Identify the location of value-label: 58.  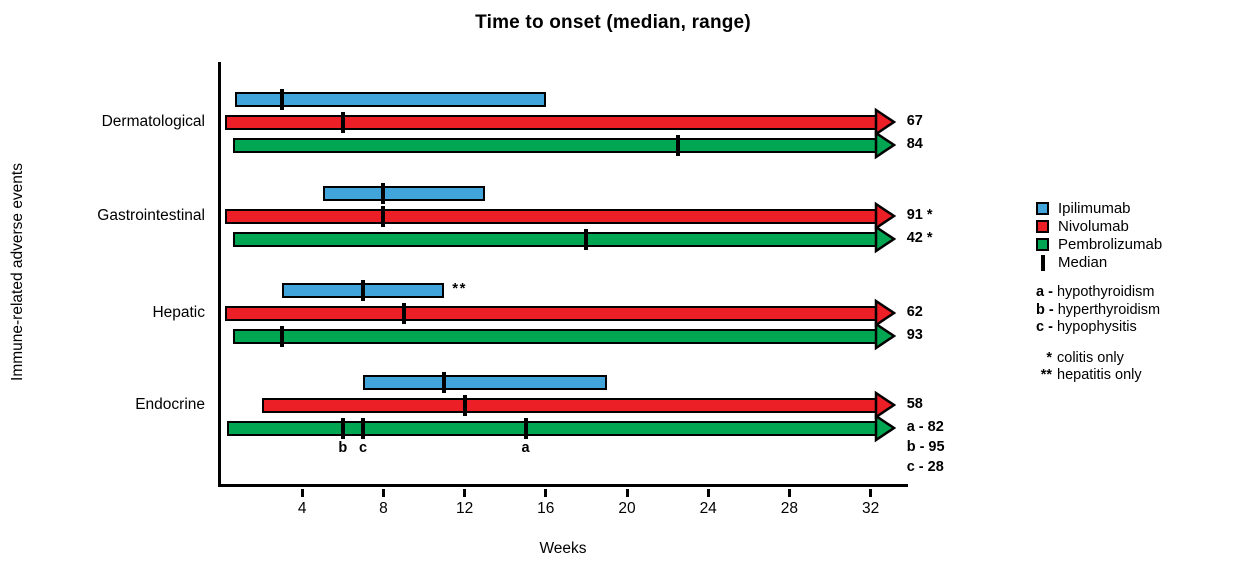
(914, 404).